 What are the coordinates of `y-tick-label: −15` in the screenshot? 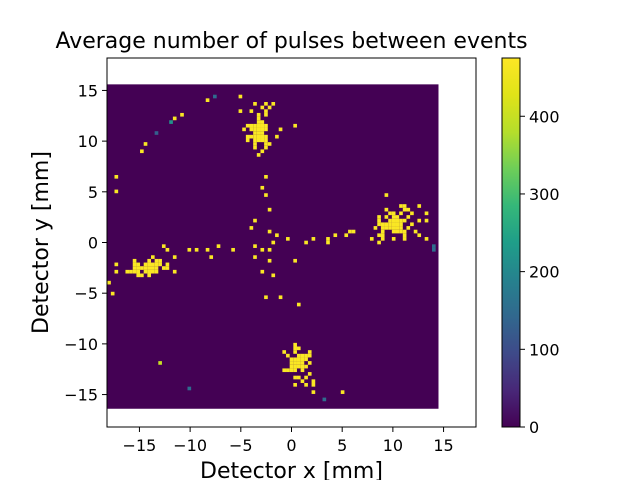 It's located at (81, 395).